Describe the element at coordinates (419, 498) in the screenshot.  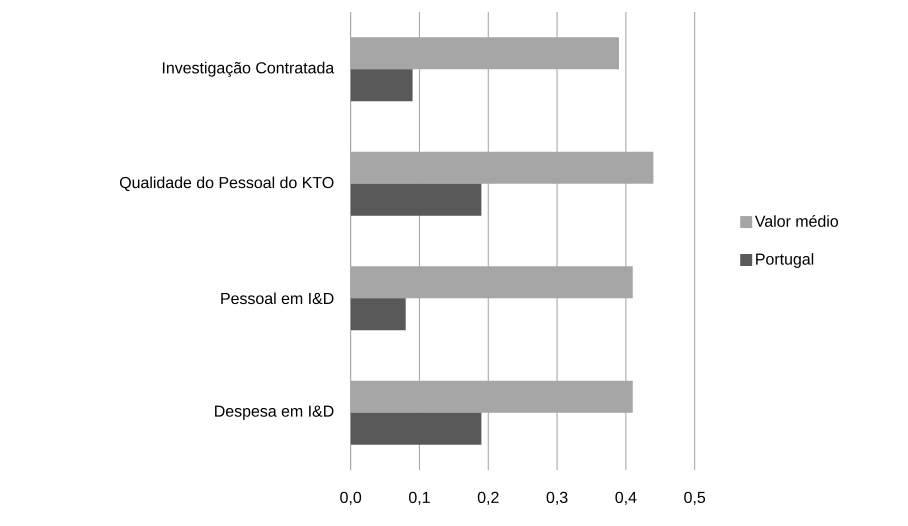
I see `x-tick-label: 0,1` at that location.